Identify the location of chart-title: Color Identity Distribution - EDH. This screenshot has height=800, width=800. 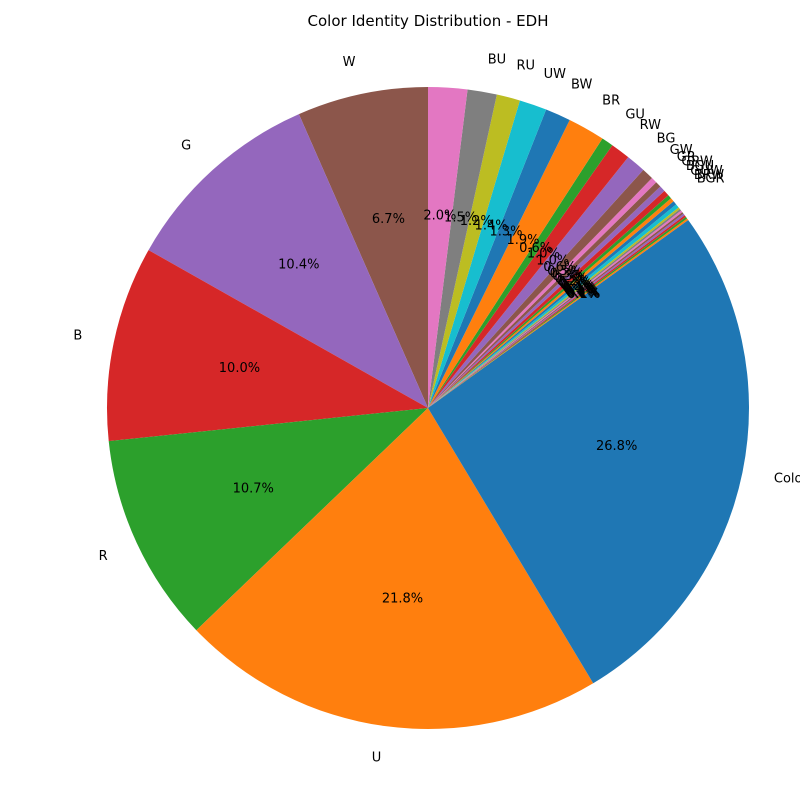
(428, 21).